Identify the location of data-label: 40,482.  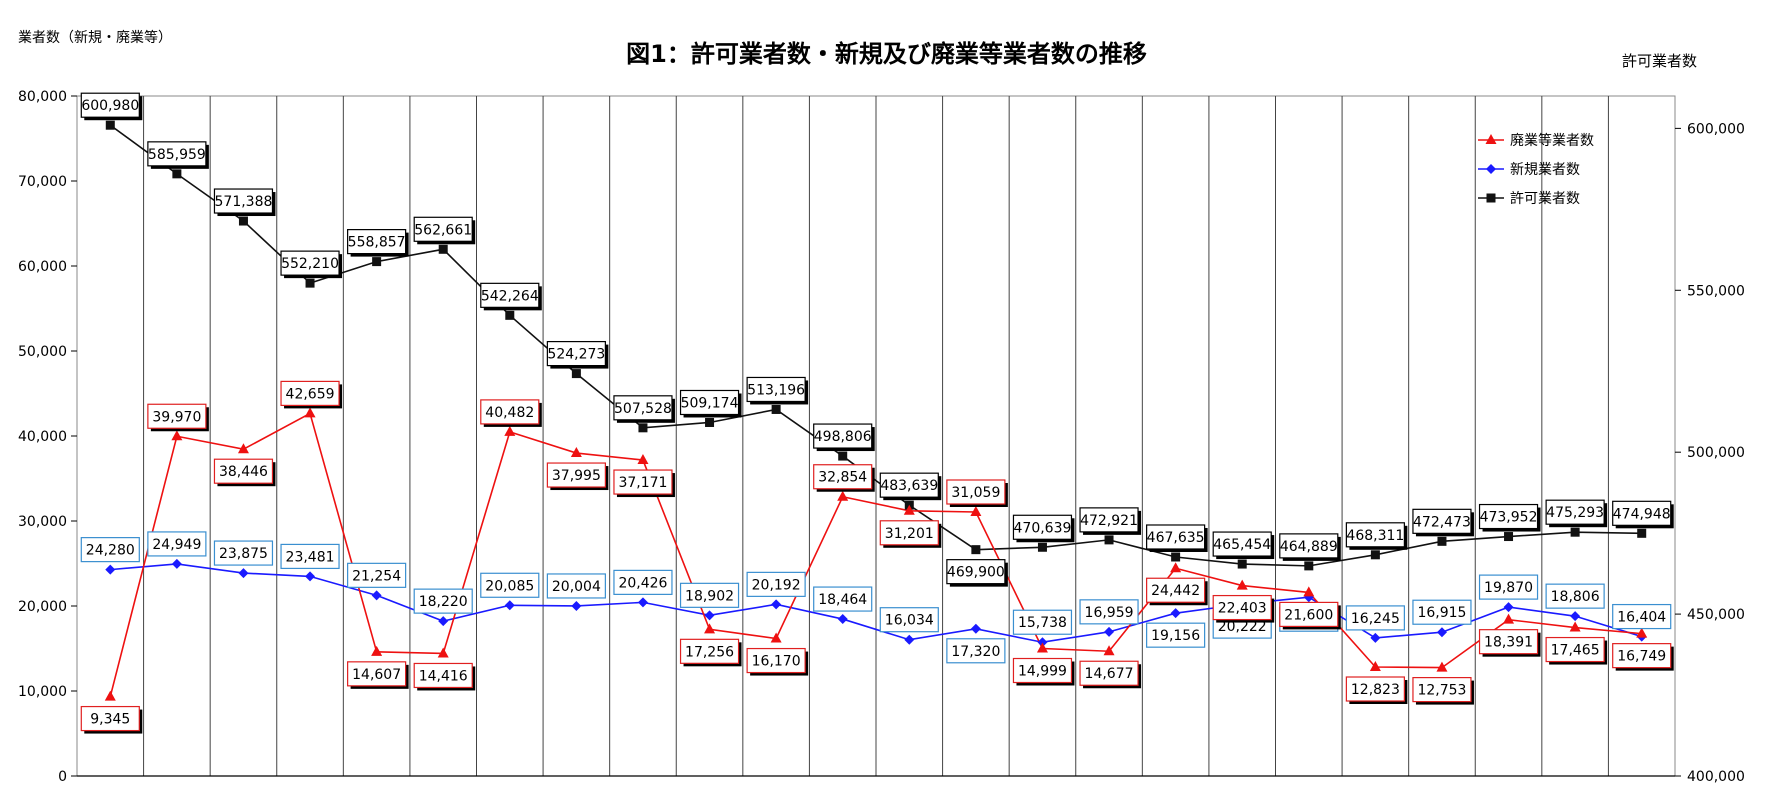
(509, 413).